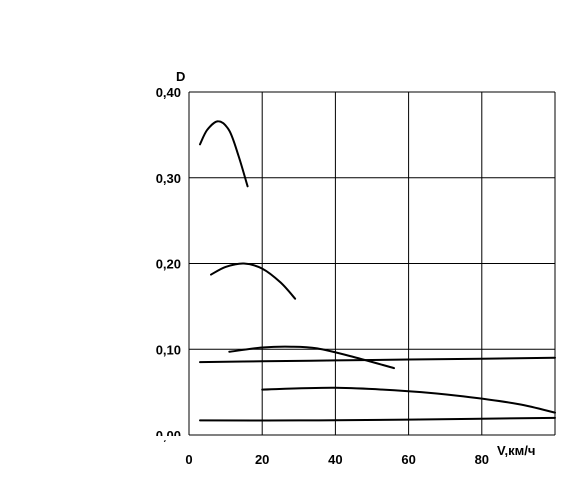 Image resolution: width=586 pixels, height=489 pixels. What do you see at coordinates (408, 459) in the screenshot?
I see `x-tick-label: 60` at bounding box center [408, 459].